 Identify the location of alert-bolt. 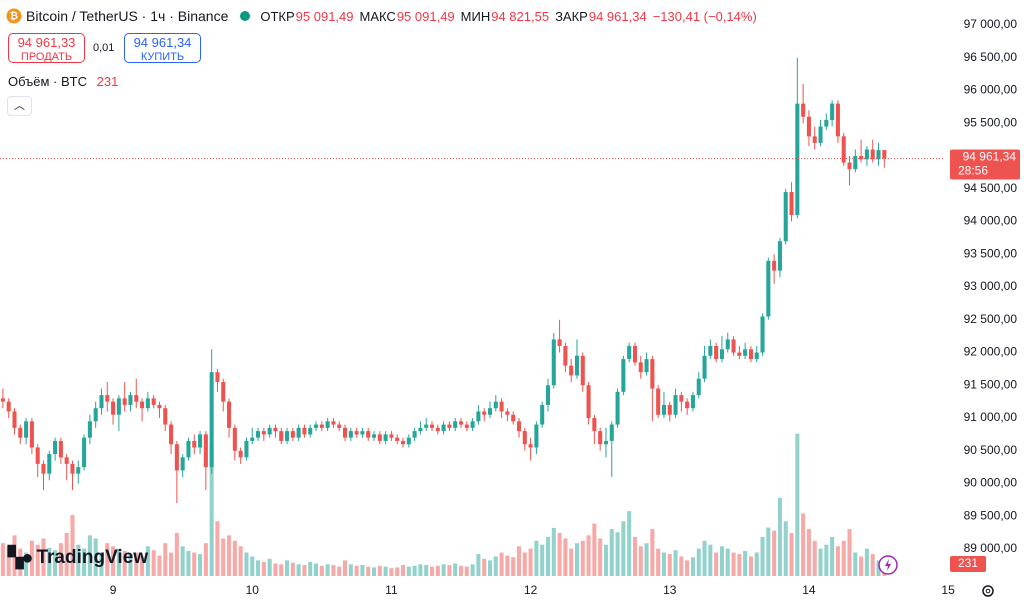
(888, 565).